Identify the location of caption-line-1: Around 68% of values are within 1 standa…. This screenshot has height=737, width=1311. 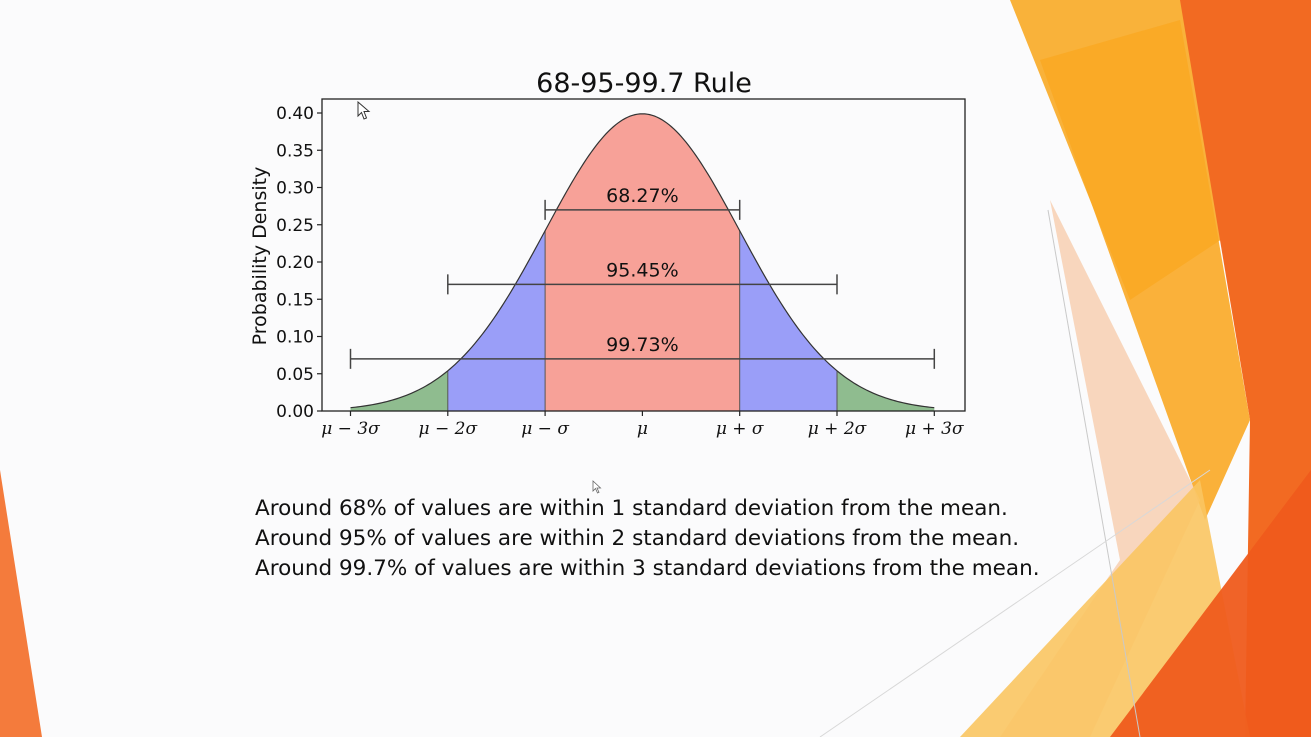
(631, 508).